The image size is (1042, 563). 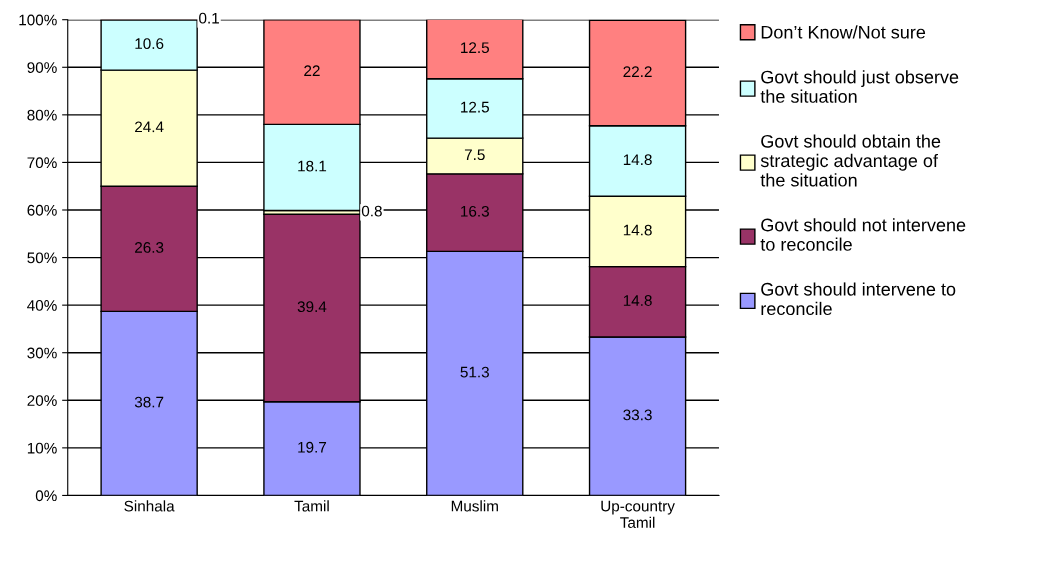 What do you see at coordinates (312, 447) in the screenshot?
I see `data-label: 19.7` at bounding box center [312, 447].